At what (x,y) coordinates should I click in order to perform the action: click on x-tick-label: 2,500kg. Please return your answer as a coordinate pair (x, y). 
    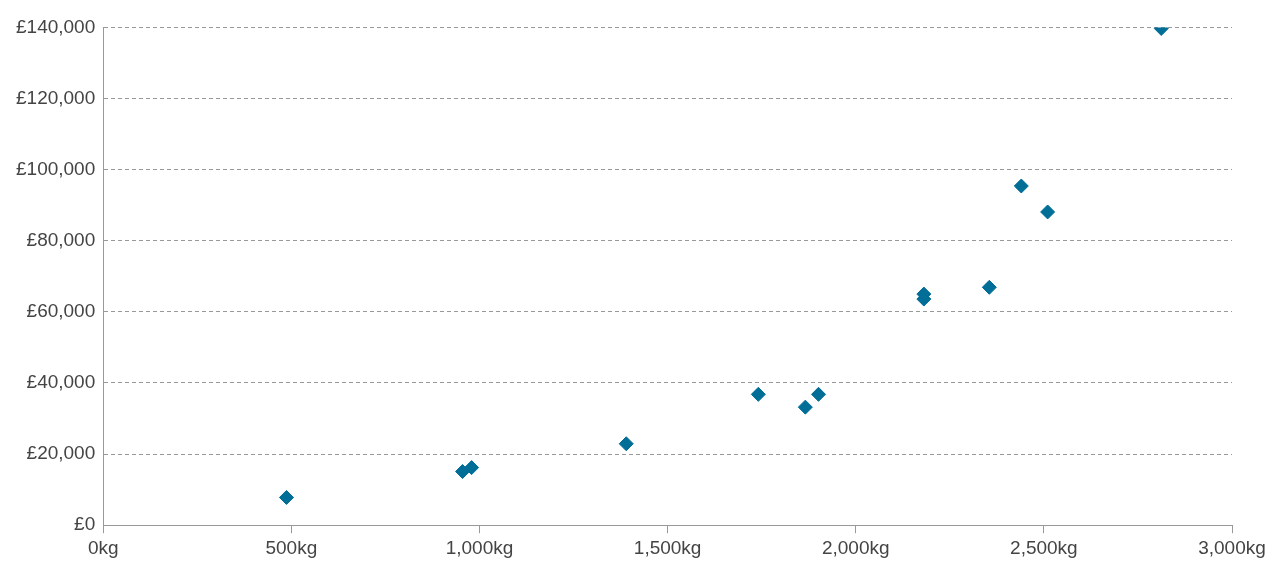
    Looking at the image, I should click on (1044, 547).